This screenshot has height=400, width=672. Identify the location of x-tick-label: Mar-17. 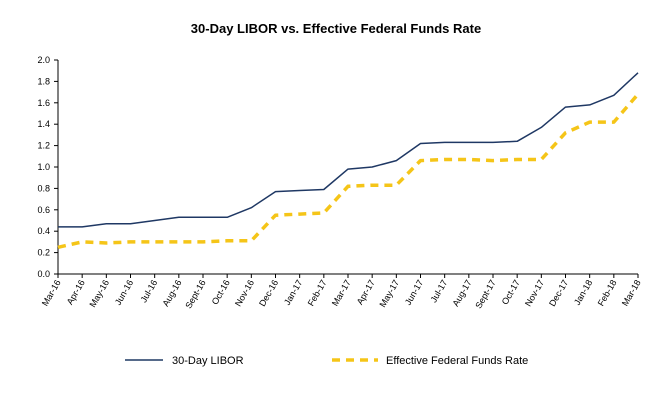
(341, 293).